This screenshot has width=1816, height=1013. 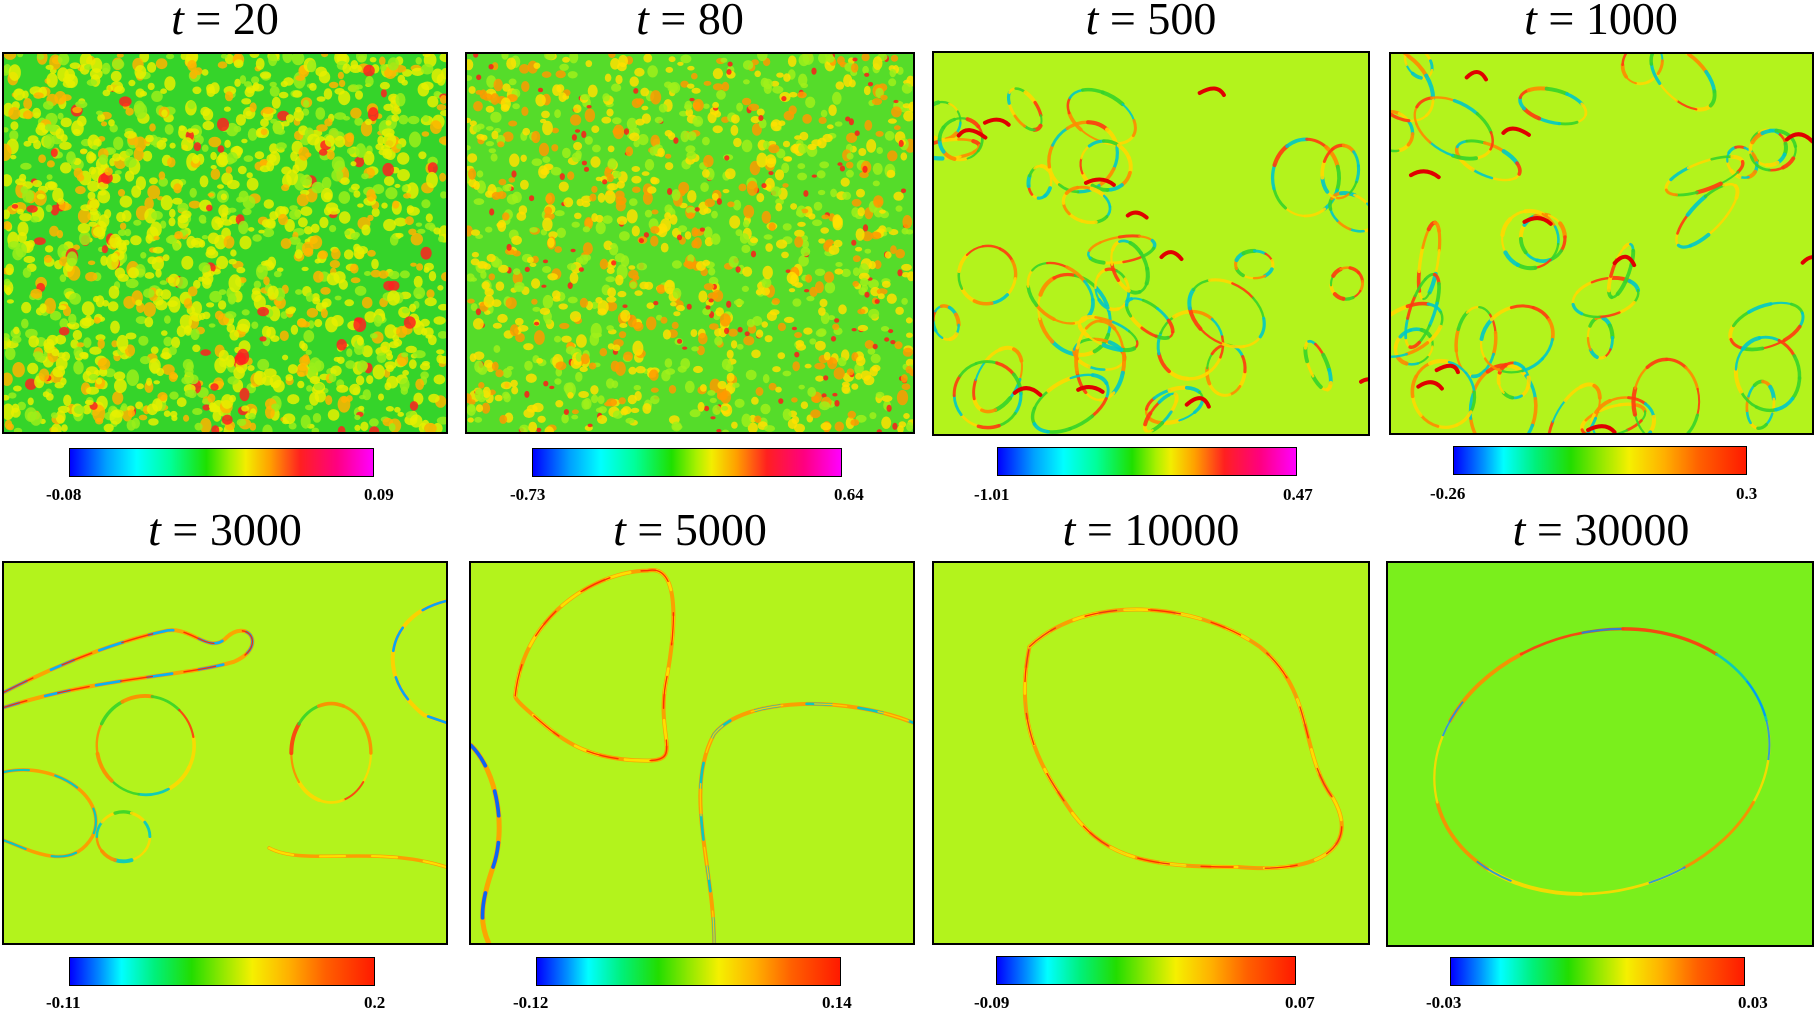 I want to click on colorbar-min-label: -0.09, so click(x=992, y=1002).